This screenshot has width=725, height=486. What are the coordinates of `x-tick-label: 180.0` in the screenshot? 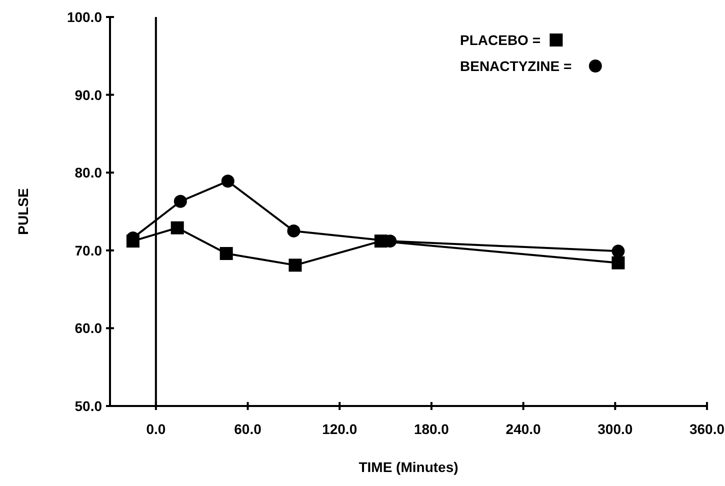 It's located at (432, 429).